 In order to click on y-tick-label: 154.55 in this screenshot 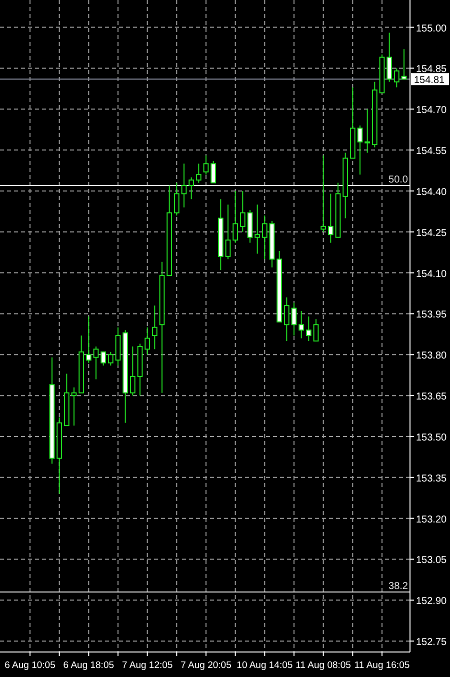, I will do `click(432, 152)`.